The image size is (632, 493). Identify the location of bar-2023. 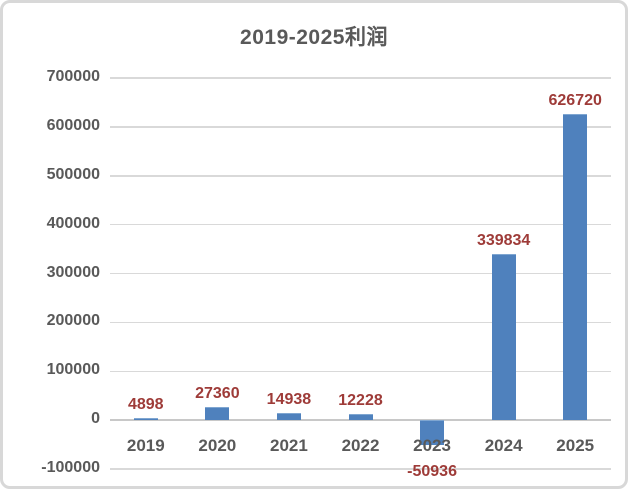
(432, 433).